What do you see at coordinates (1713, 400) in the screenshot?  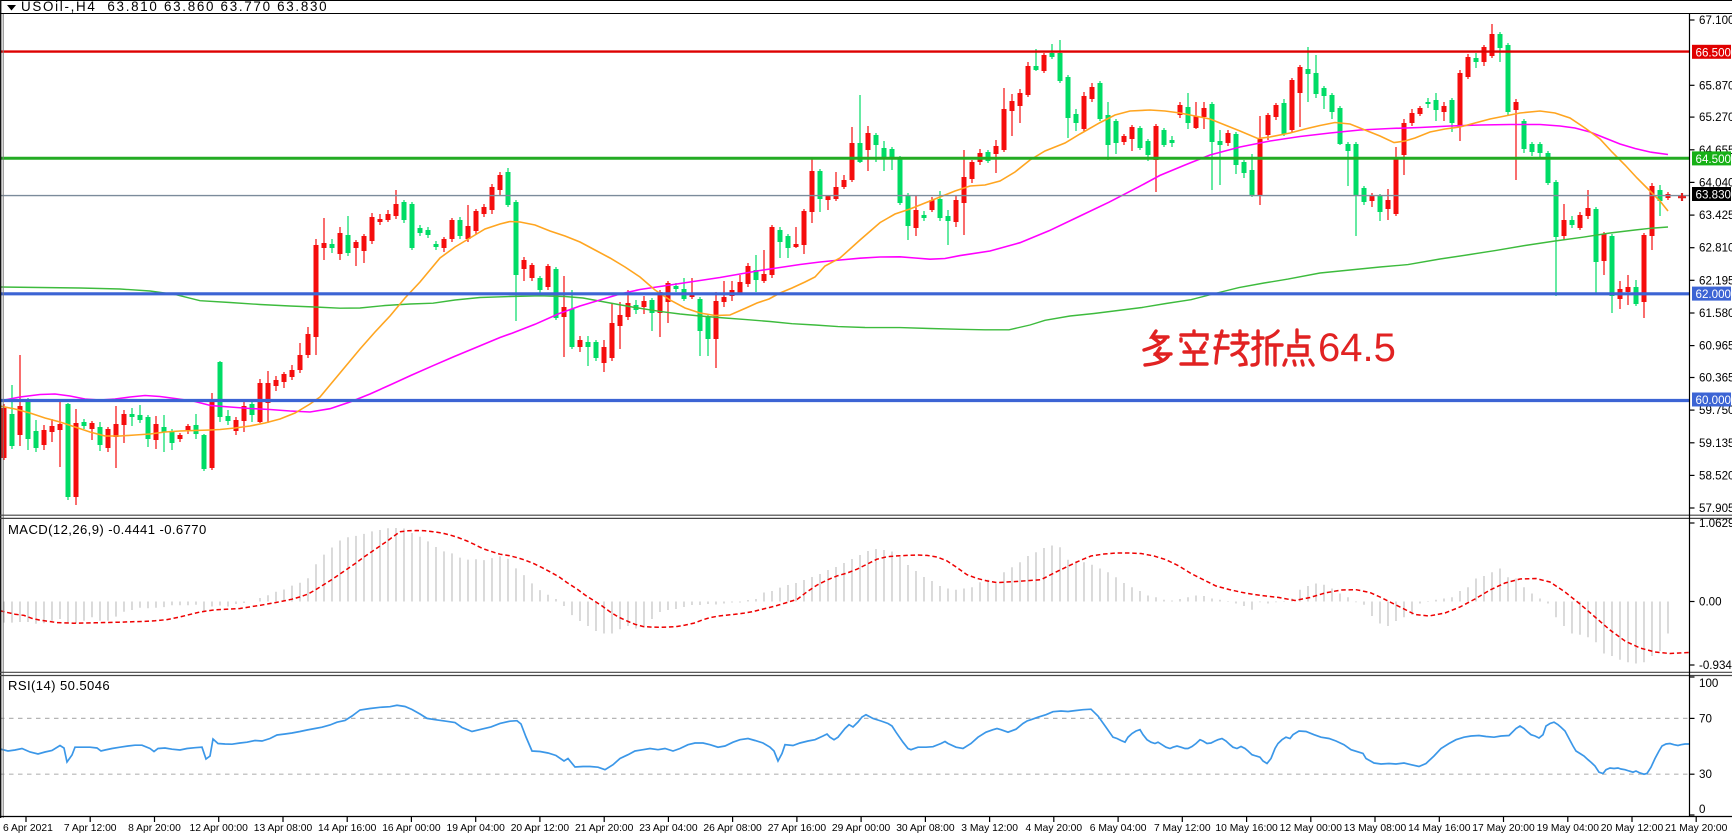 I see `svg-text: 60.000` at bounding box center [1713, 400].